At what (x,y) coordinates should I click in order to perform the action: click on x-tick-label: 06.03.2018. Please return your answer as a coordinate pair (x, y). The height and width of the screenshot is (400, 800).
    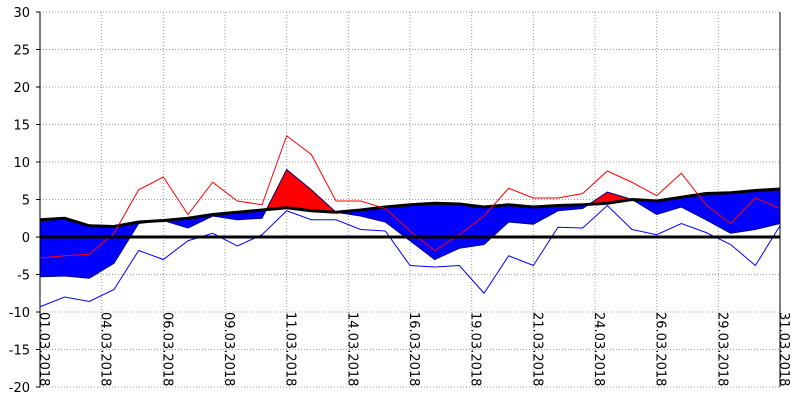
    Looking at the image, I should click on (166, 349).